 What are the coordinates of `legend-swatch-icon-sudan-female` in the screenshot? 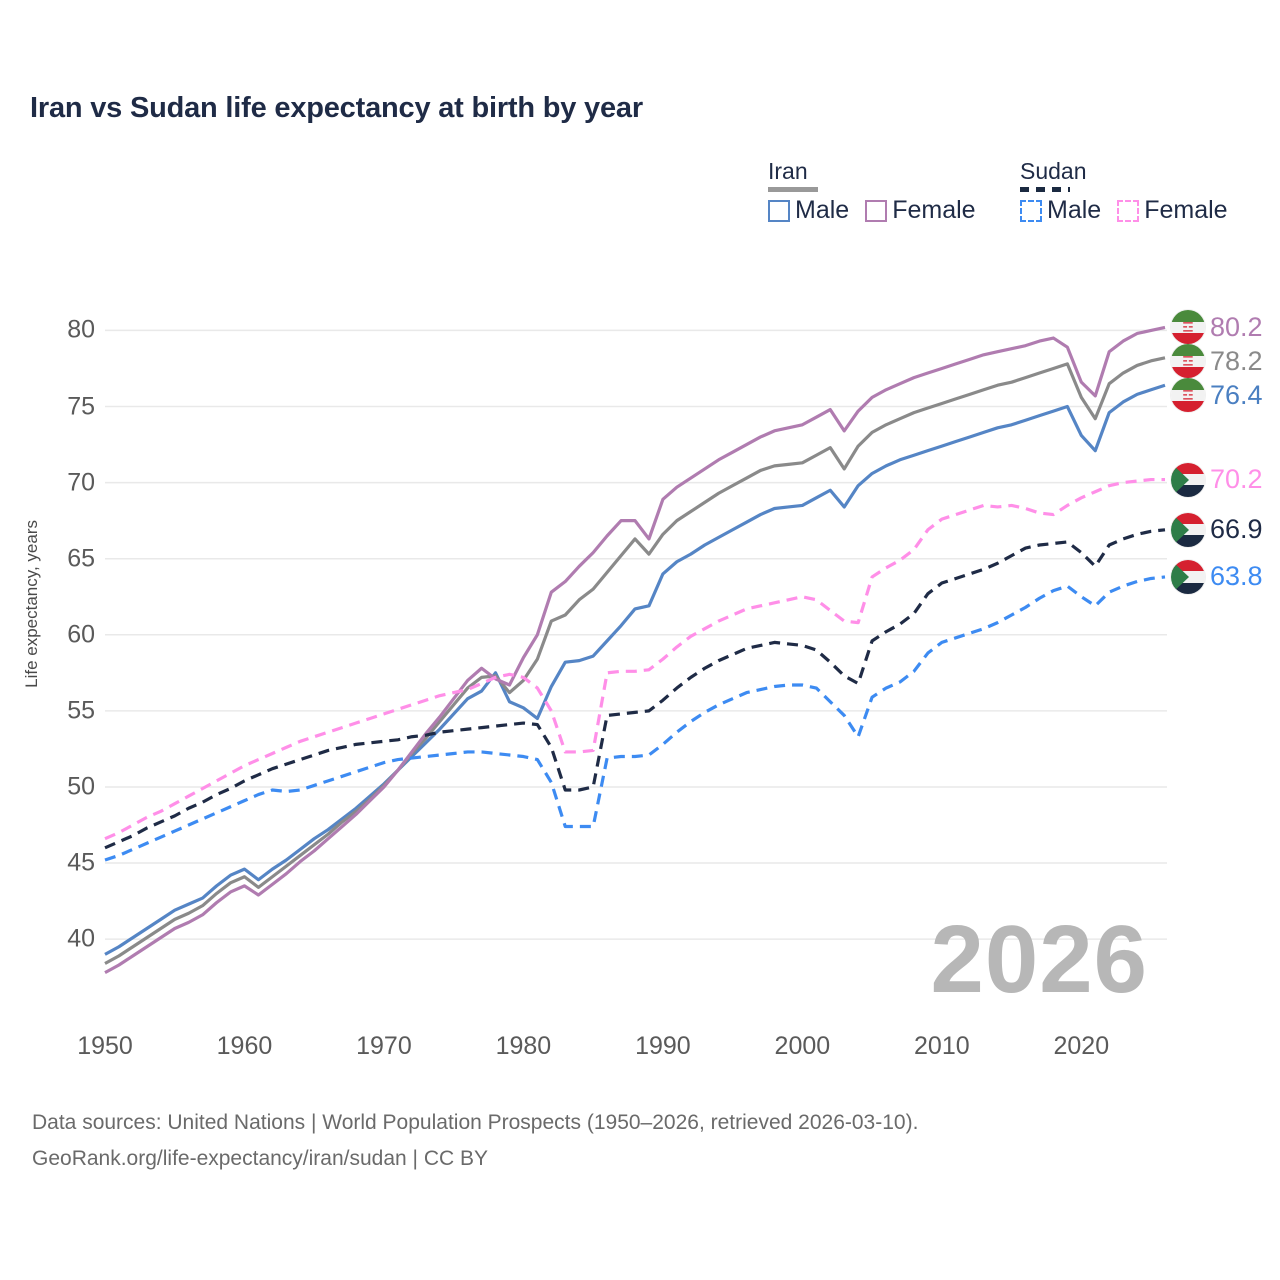 It's located at (1128, 210).